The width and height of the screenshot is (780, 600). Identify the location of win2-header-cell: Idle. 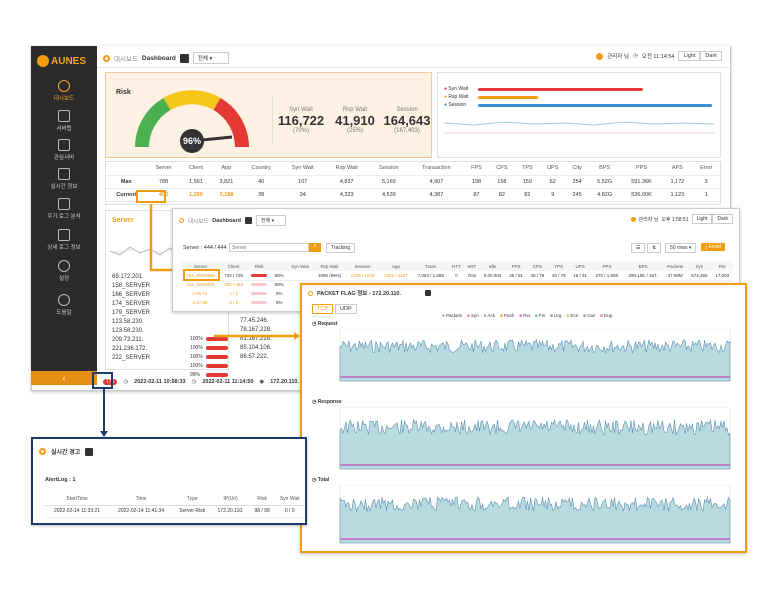
(492, 266).